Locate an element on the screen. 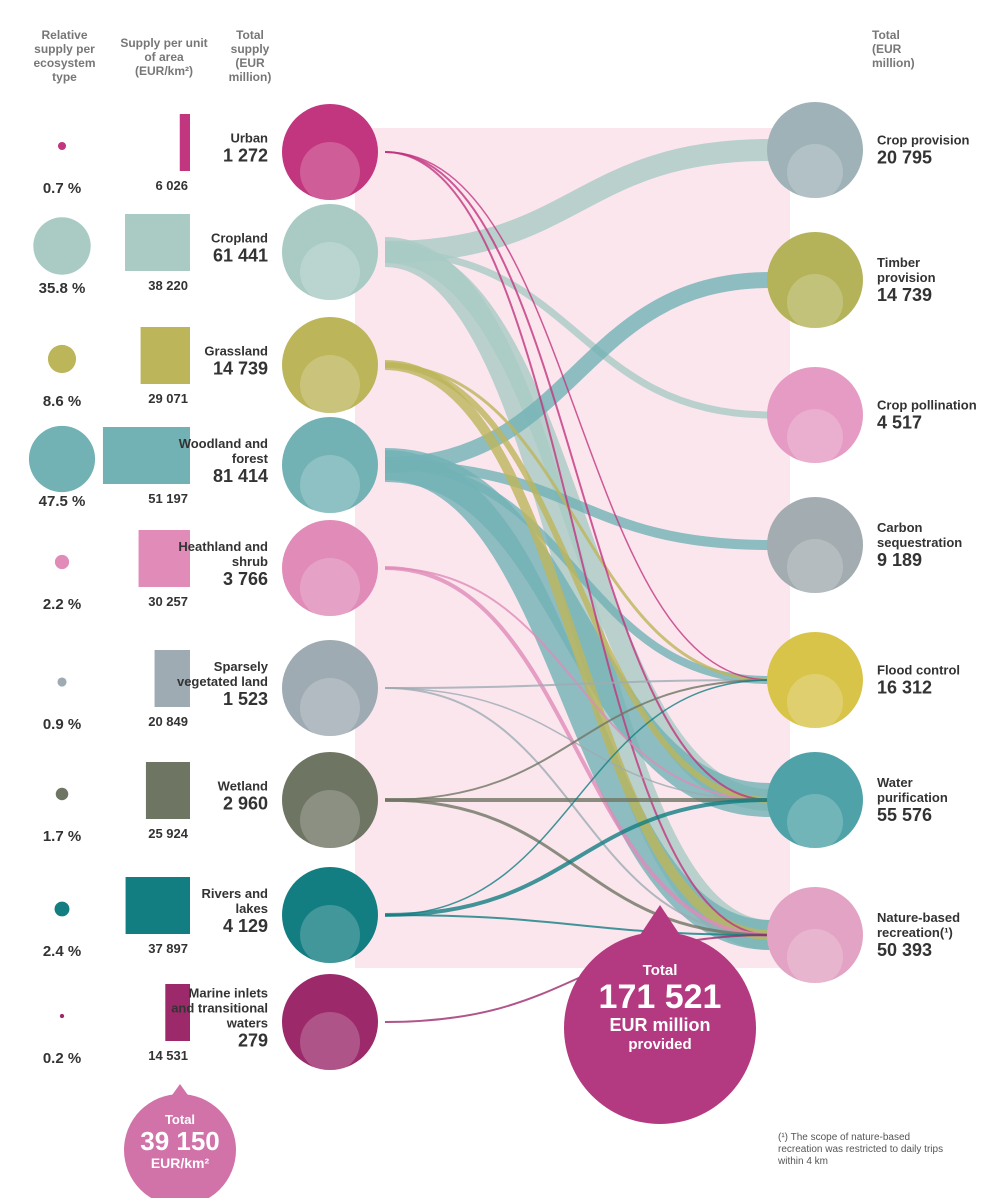 The image size is (987, 1198). service-label: Timber provision 14 739 is located at coordinates (929, 280).